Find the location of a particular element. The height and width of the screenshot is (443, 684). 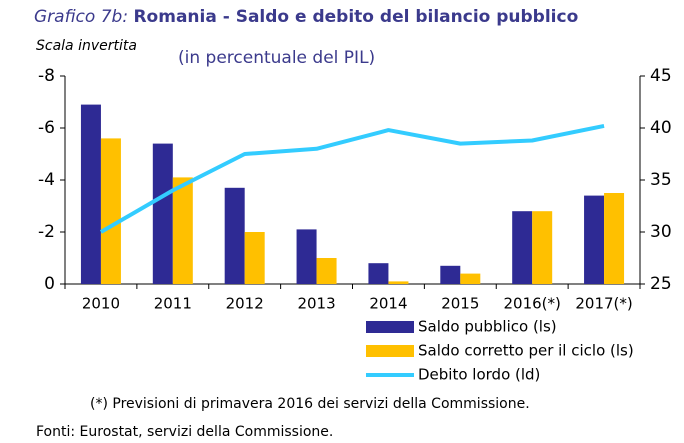

y-tick-label: -8 is located at coordinates (46, 76).